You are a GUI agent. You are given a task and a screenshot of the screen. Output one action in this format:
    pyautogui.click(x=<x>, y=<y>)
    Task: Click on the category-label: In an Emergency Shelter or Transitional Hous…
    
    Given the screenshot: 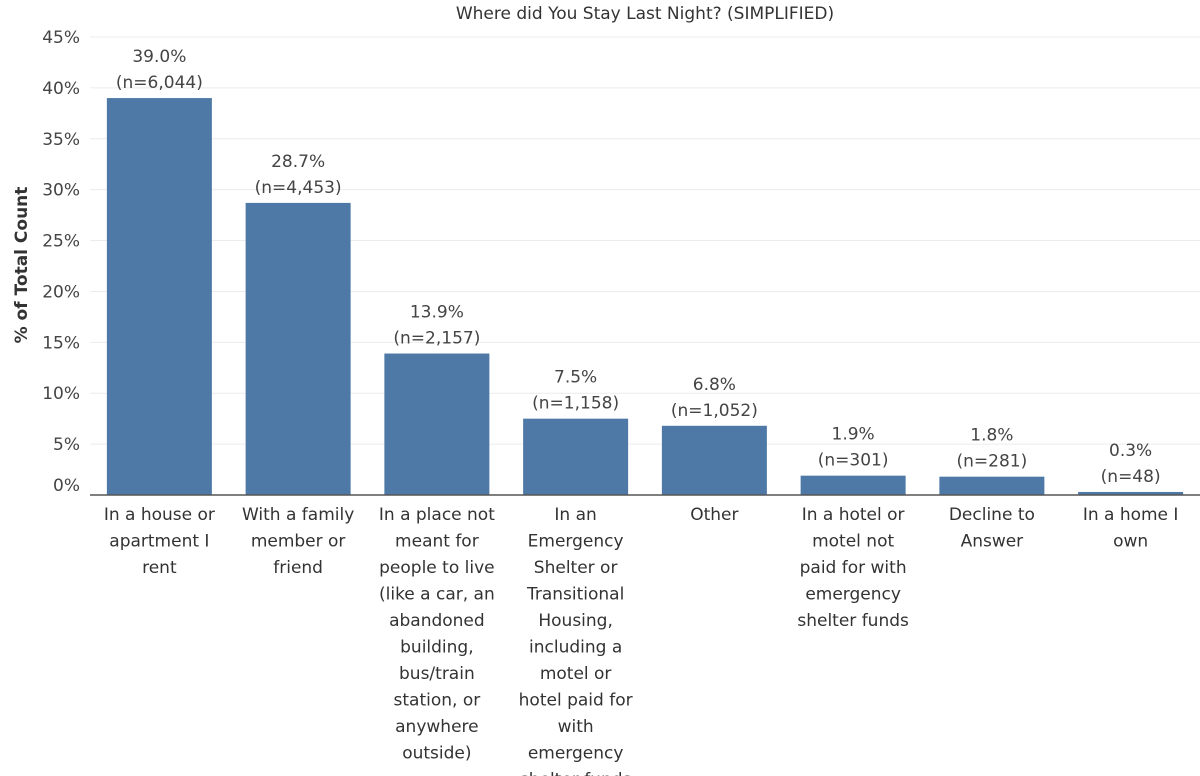 What is the action you would take?
    pyautogui.click(x=576, y=640)
    